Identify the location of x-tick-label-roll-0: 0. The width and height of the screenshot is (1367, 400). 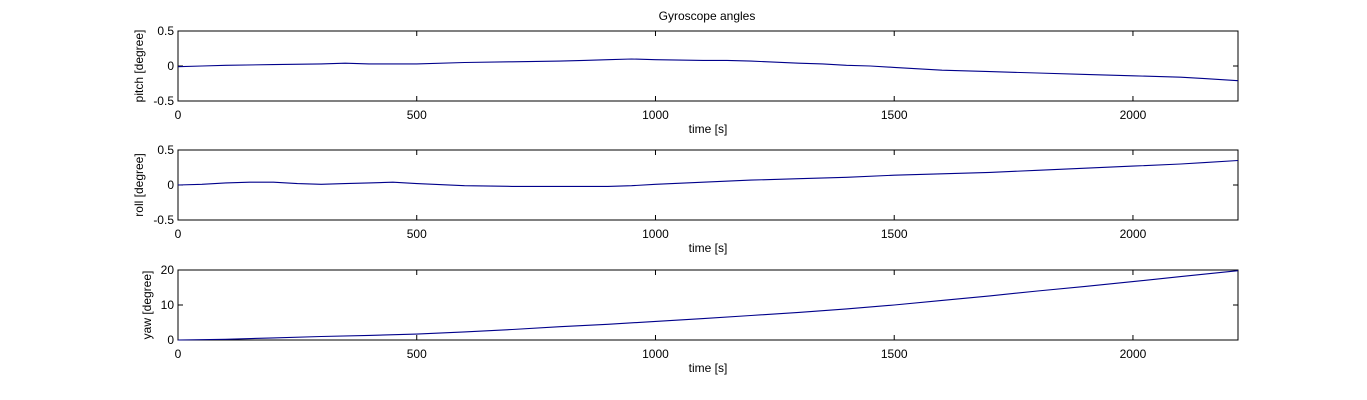
(178, 234).